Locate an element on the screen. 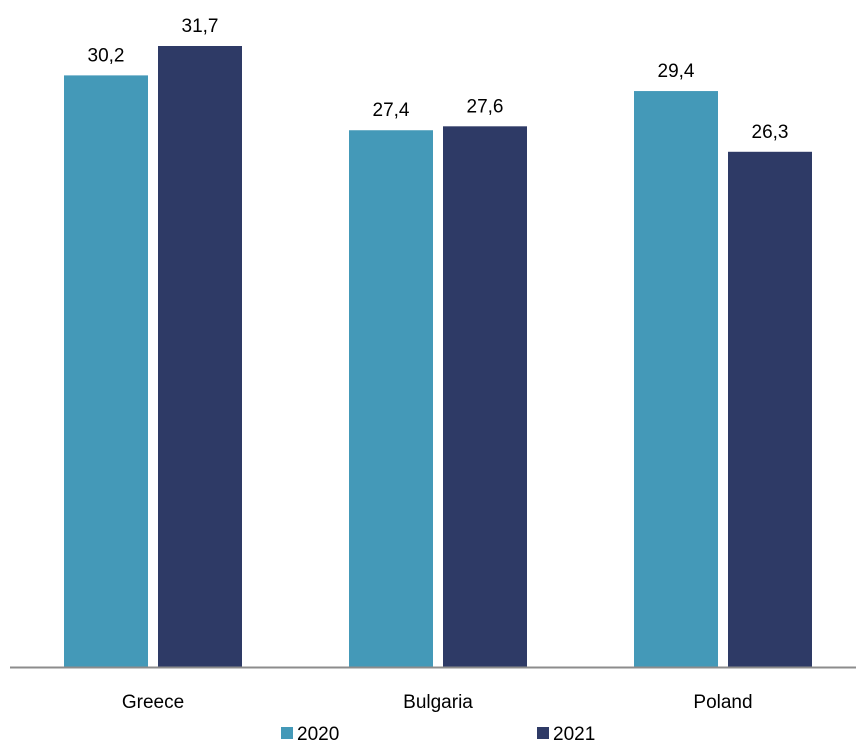 The height and width of the screenshot is (754, 856). bar-greece-2020 is located at coordinates (106, 371).